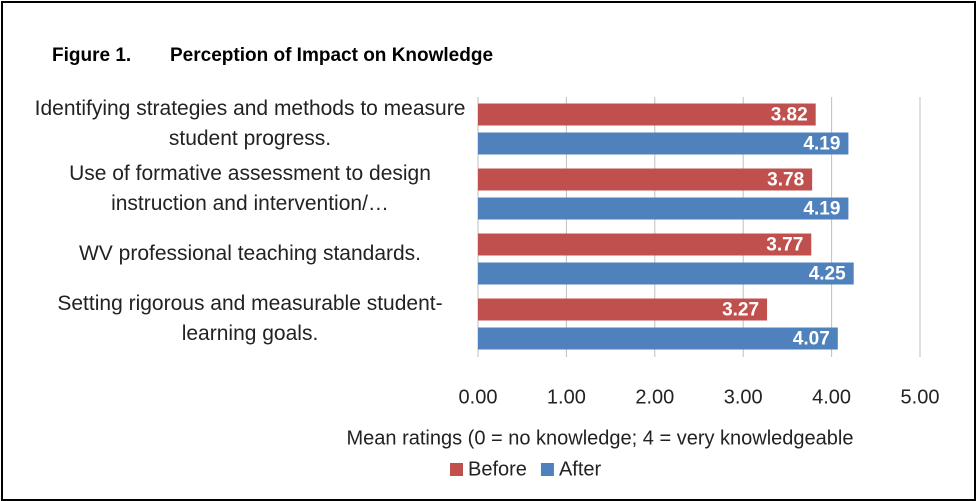 The width and height of the screenshot is (980, 501). I want to click on category-label: WV professional teaching standards., so click(250, 253).